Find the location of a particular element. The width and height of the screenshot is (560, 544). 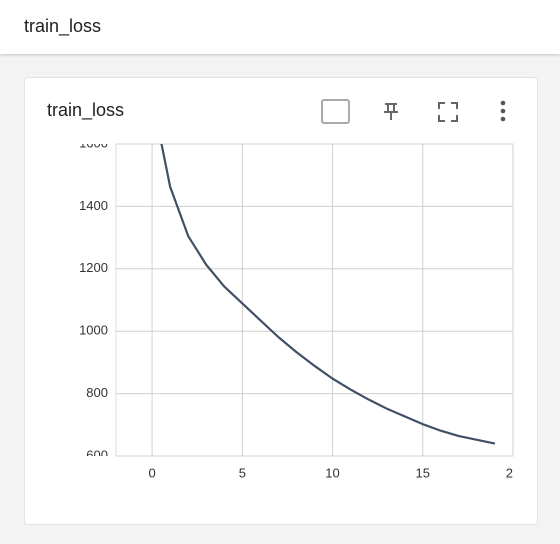

y-tick-label: 1400 is located at coordinates (93, 205).